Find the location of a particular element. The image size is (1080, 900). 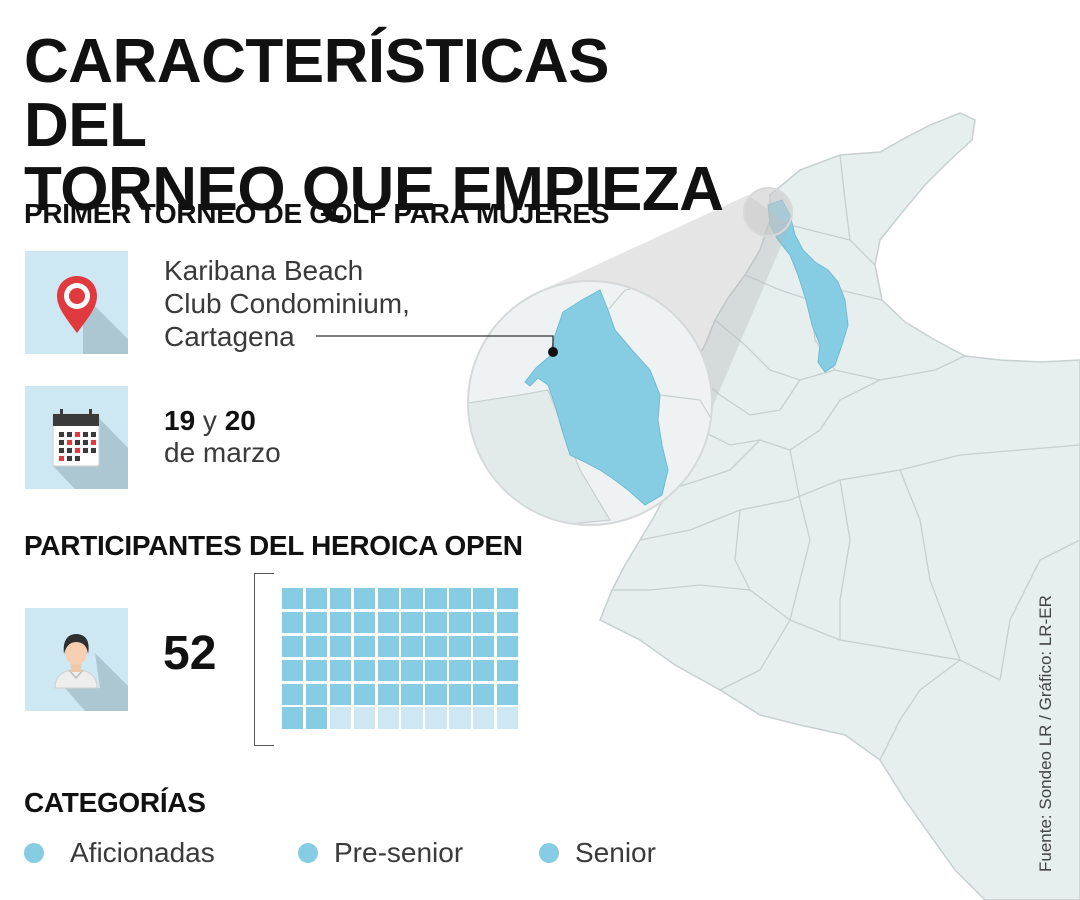

category-pre-senior: Pre-senior is located at coordinates (380, 853).